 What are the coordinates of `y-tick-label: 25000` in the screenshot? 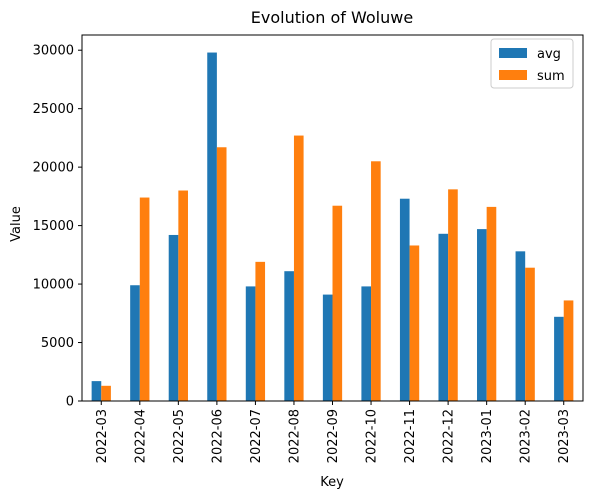 It's located at (53, 109).